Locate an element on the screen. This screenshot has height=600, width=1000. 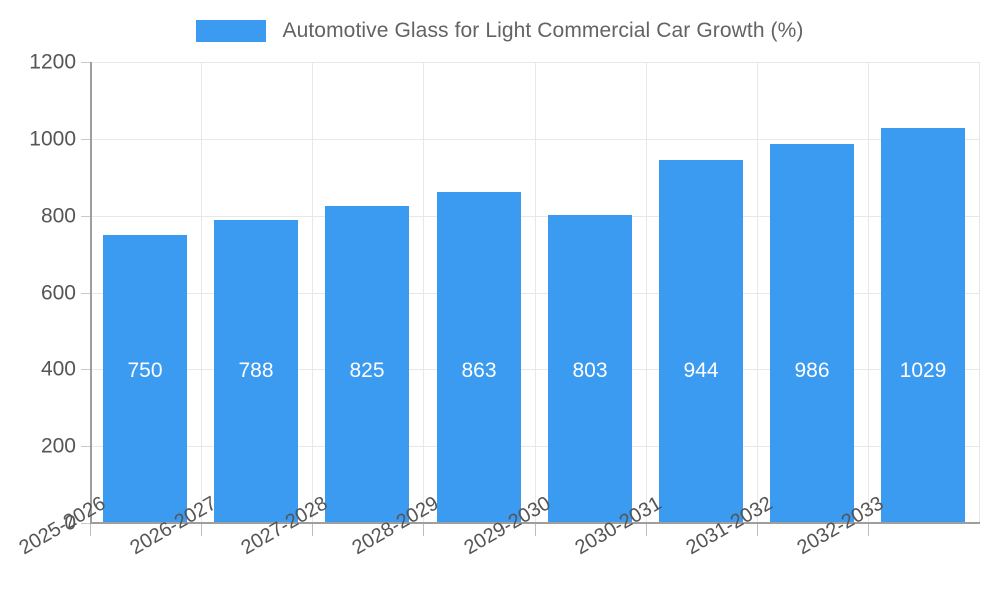
bar-value-2027-2028: 825 is located at coordinates (367, 370).